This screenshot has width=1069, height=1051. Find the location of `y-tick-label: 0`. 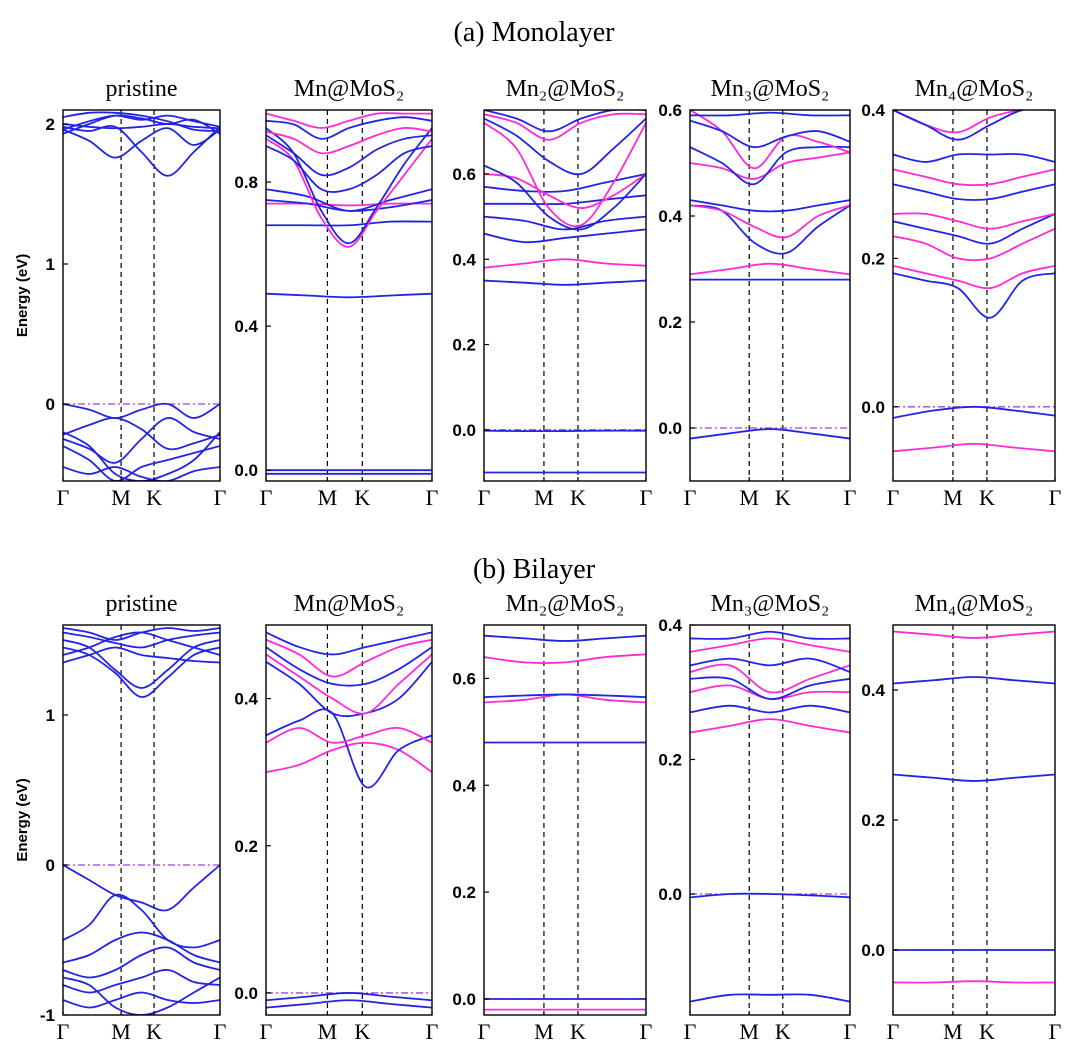

y-tick-label: 0 is located at coordinates (50, 404).